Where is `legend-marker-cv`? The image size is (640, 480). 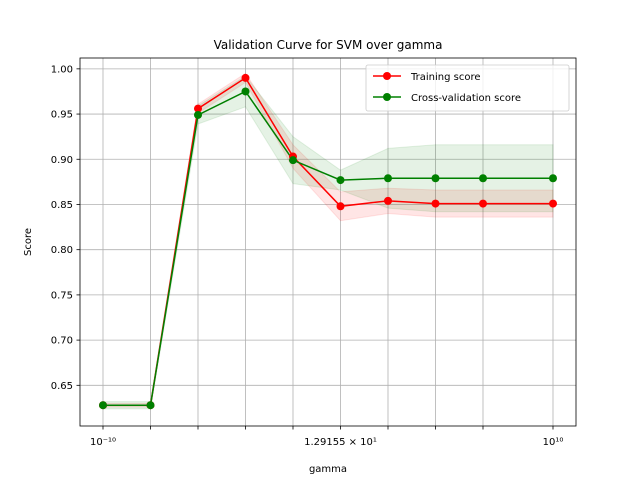
legend-marker-cv is located at coordinates (387, 97).